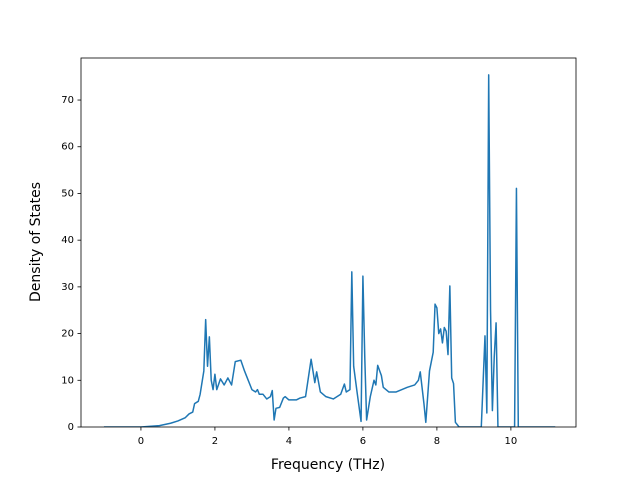 The image size is (640, 484). What do you see at coordinates (67, 240) in the screenshot?
I see `y-tick-label: 40` at bounding box center [67, 240].